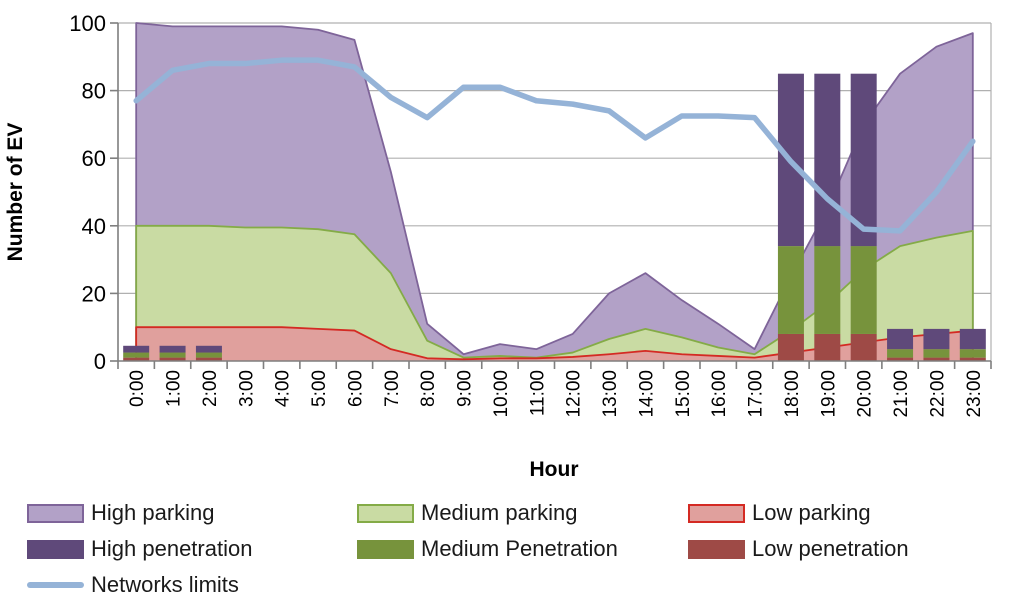 This screenshot has height=610, width=1024. I want to click on y-tick-label: 60, so click(94, 158).